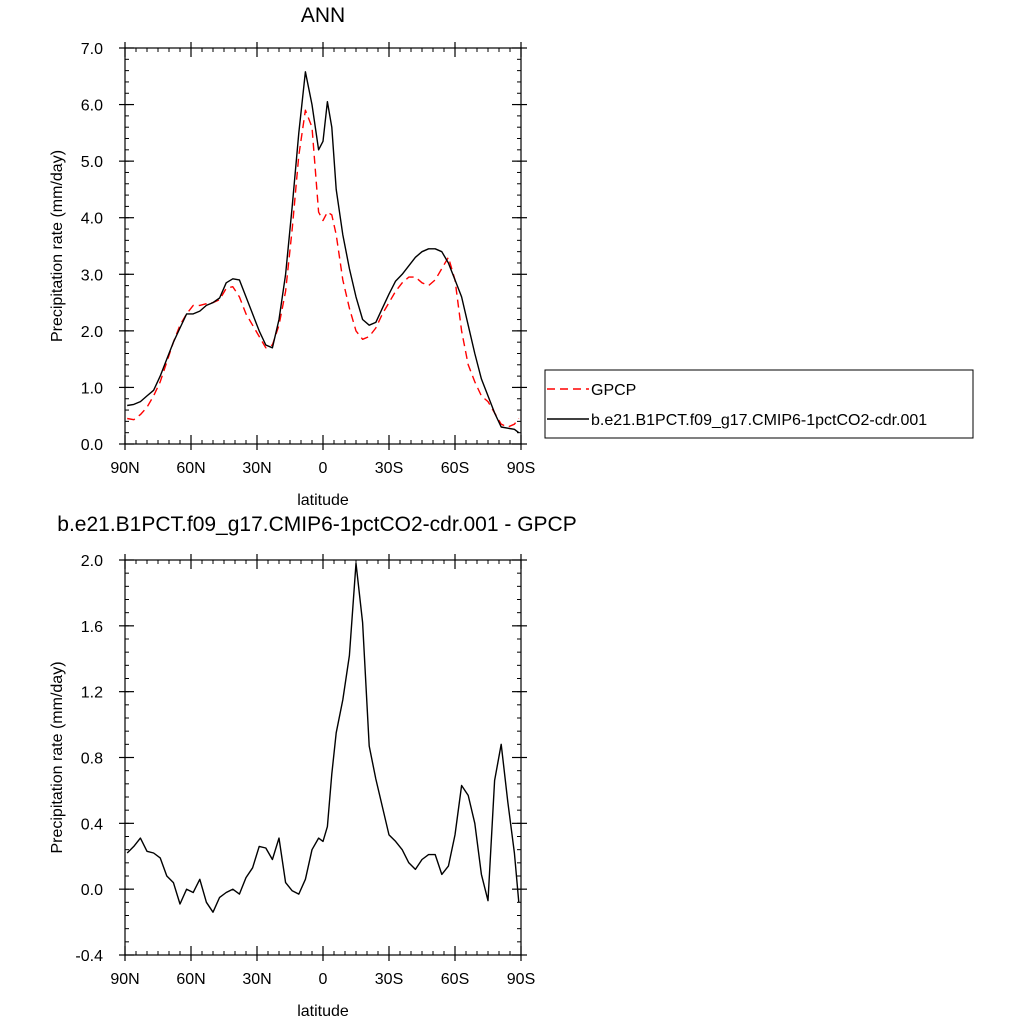 The image size is (1024, 1024). Describe the element at coordinates (92, 693) in the screenshot. I see `y-tick-label: 1.2` at that location.